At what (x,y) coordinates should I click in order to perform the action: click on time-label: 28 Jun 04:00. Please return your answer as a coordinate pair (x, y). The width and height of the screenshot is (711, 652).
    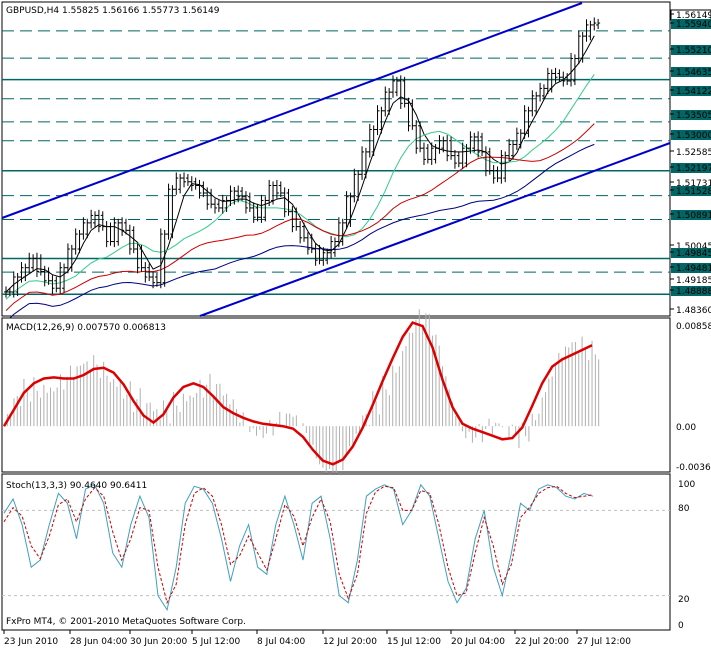
    Looking at the image, I should click on (98, 642).